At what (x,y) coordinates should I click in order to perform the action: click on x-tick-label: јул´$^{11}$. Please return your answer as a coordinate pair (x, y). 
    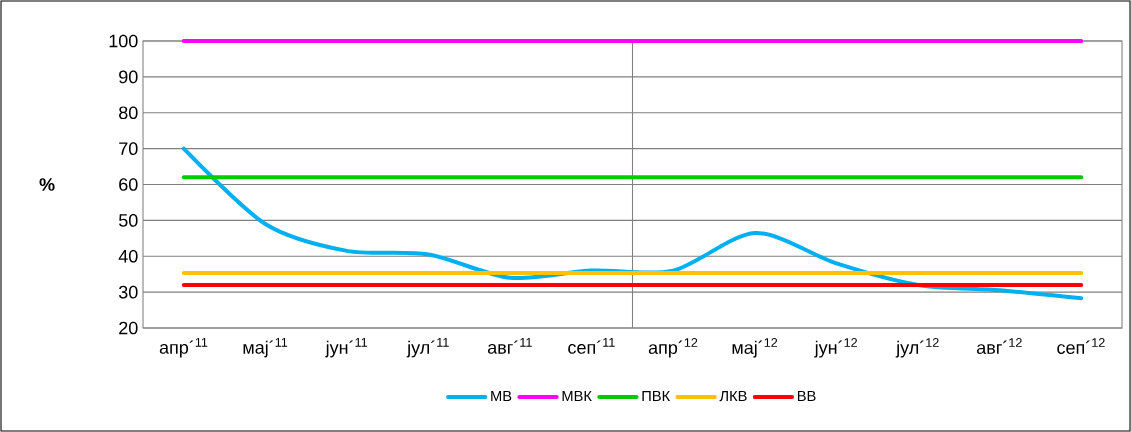
    Looking at the image, I should click on (427, 348).